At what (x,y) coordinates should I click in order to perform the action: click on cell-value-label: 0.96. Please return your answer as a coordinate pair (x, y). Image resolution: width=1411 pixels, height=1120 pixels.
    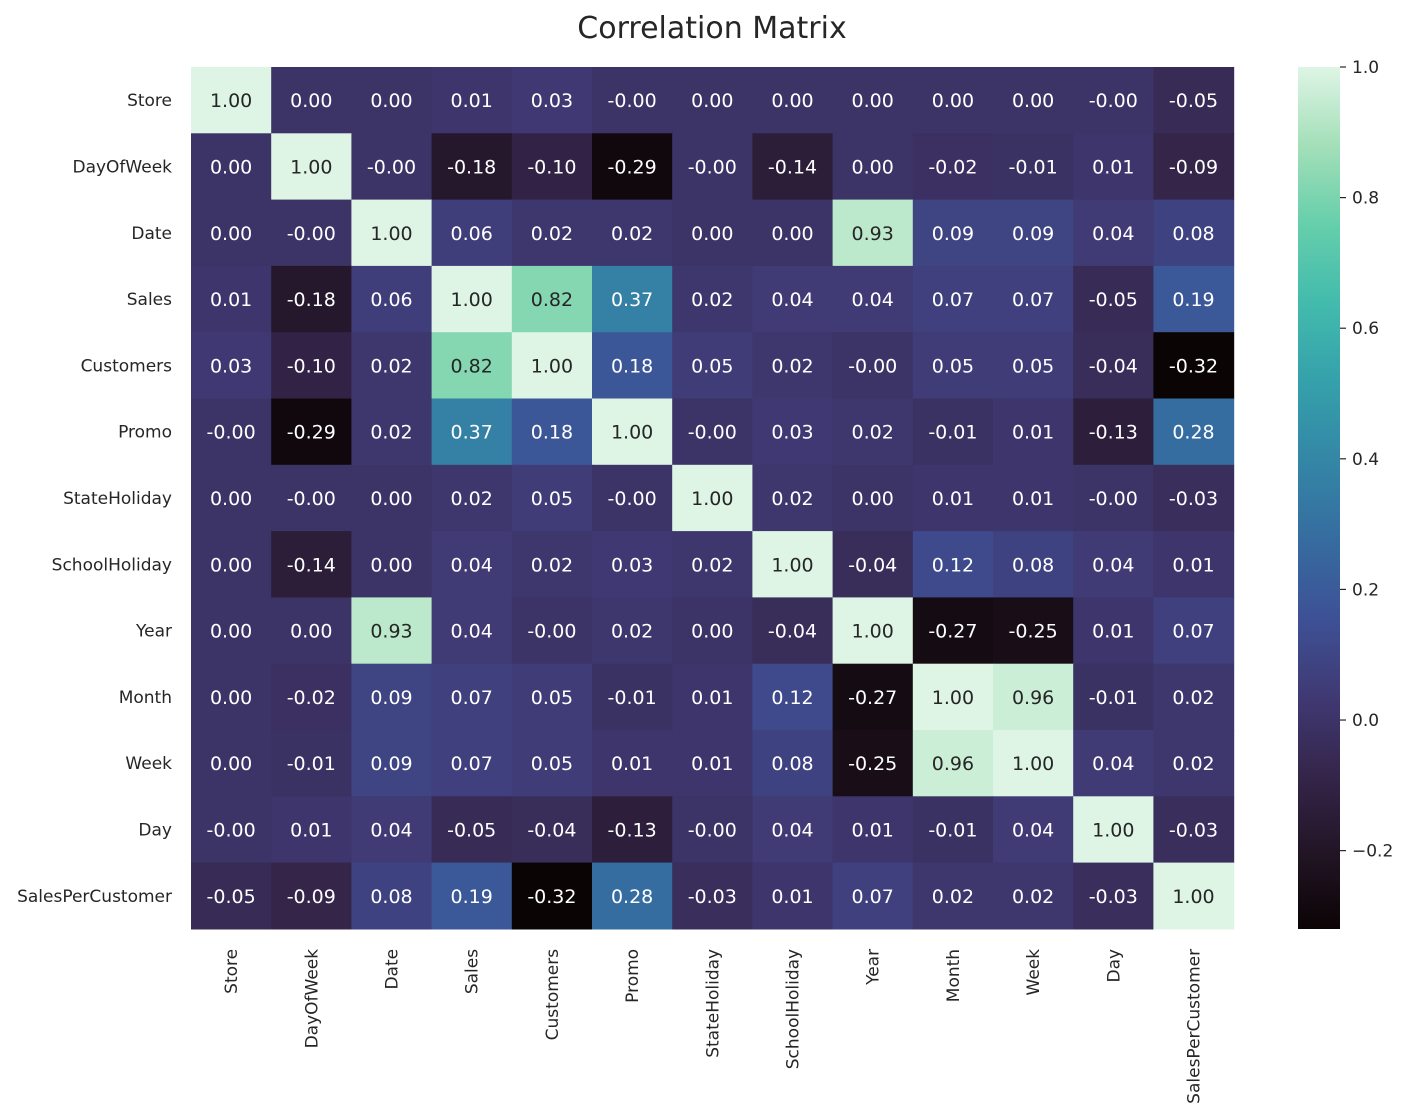
    Looking at the image, I should click on (1033, 698).